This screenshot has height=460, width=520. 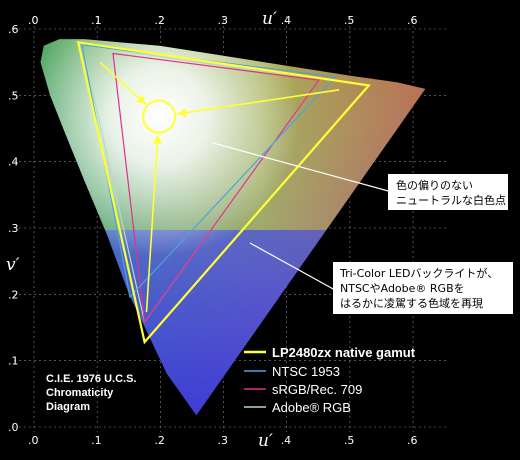 I want to click on legend-label-srgb: sRGB/Rec. 709, so click(x=317, y=389).